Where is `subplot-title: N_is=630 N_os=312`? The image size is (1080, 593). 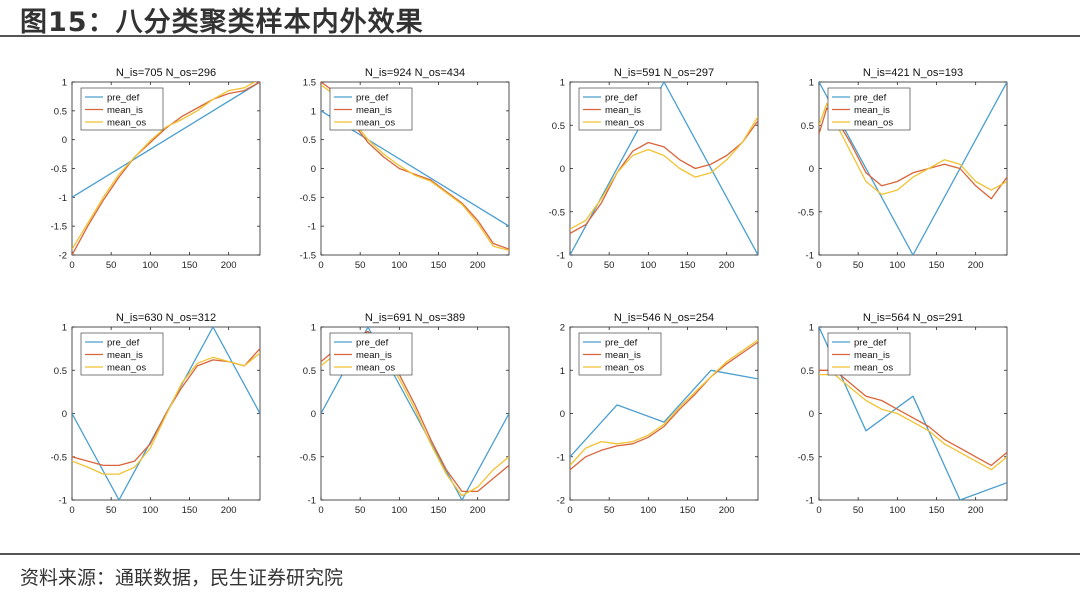
subplot-title: N_is=630 N_os=312 is located at coordinates (166, 318).